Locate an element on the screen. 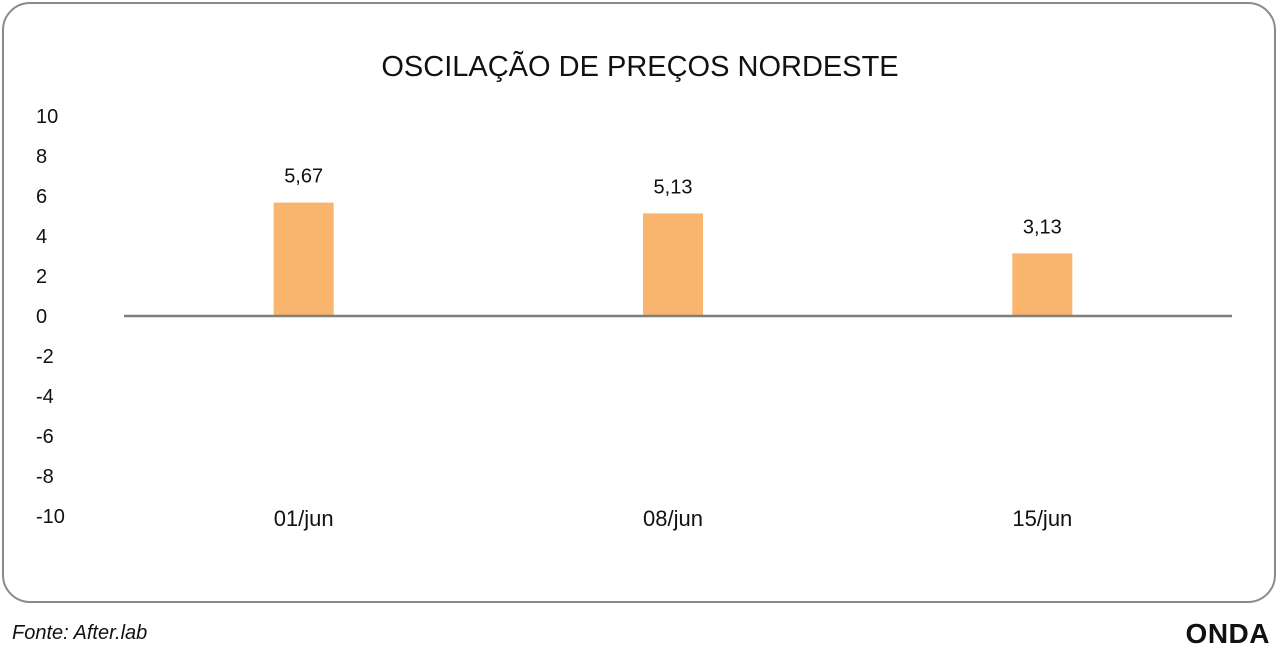 The width and height of the screenshot is (1280, 654). data-label: 5,13 is located at coordinates (673, 187).